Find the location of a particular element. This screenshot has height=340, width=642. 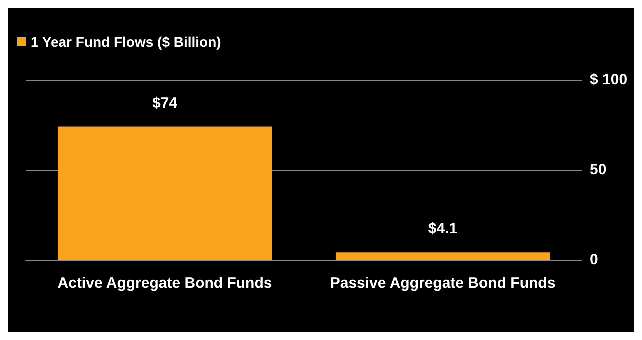

x-tick-label: Active Aggregate Bond Funds is located at coordinates (165, 283).